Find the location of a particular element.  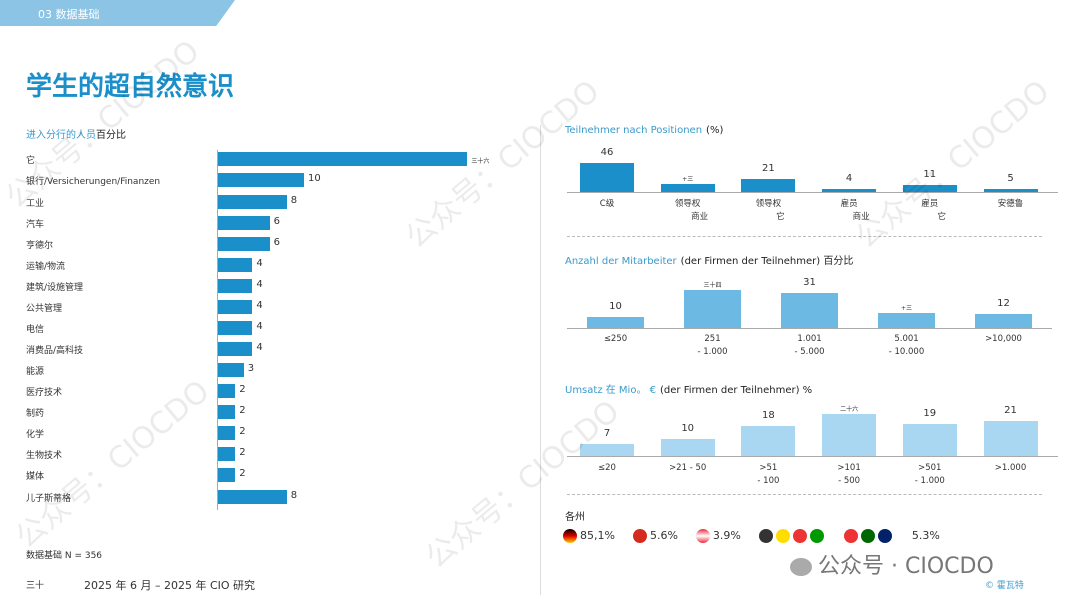

wechat-watermark: 公众号 · CIOCDO is located at coordinates (892, 564).